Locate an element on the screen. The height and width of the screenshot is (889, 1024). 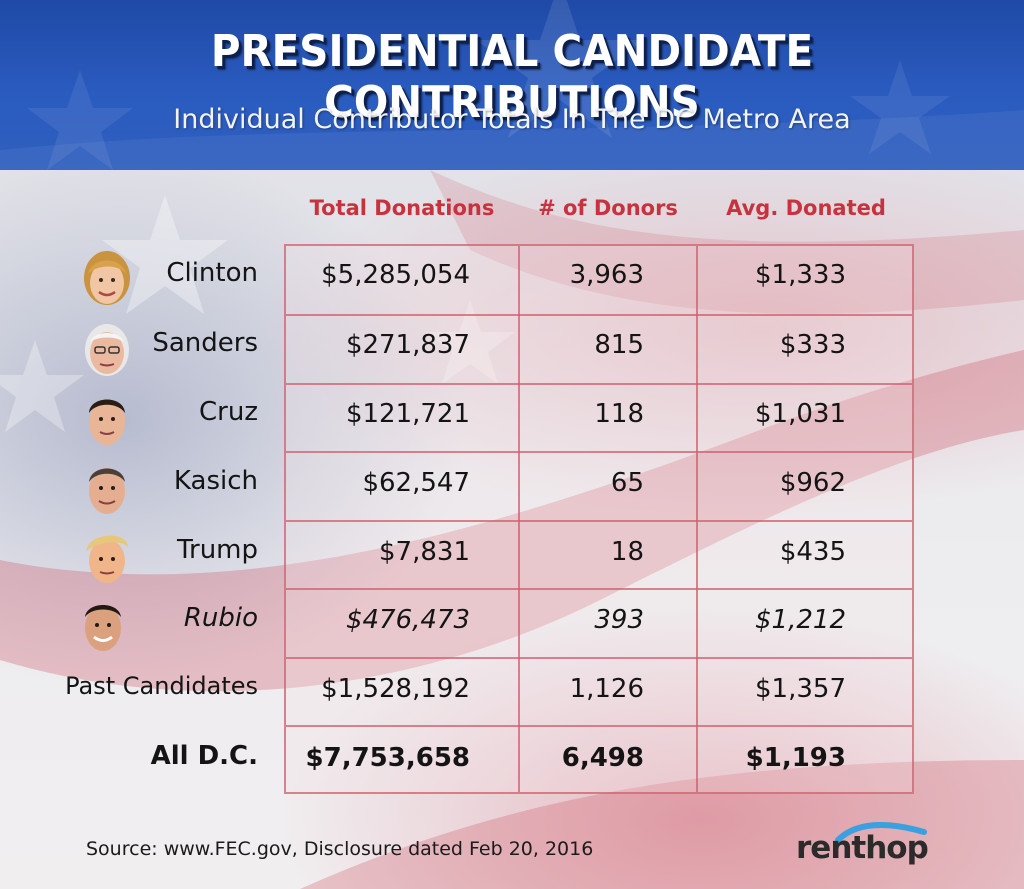
table-row: Clinton $5,285,054 3,963 $1,333 is located at coordinates (512, 276).